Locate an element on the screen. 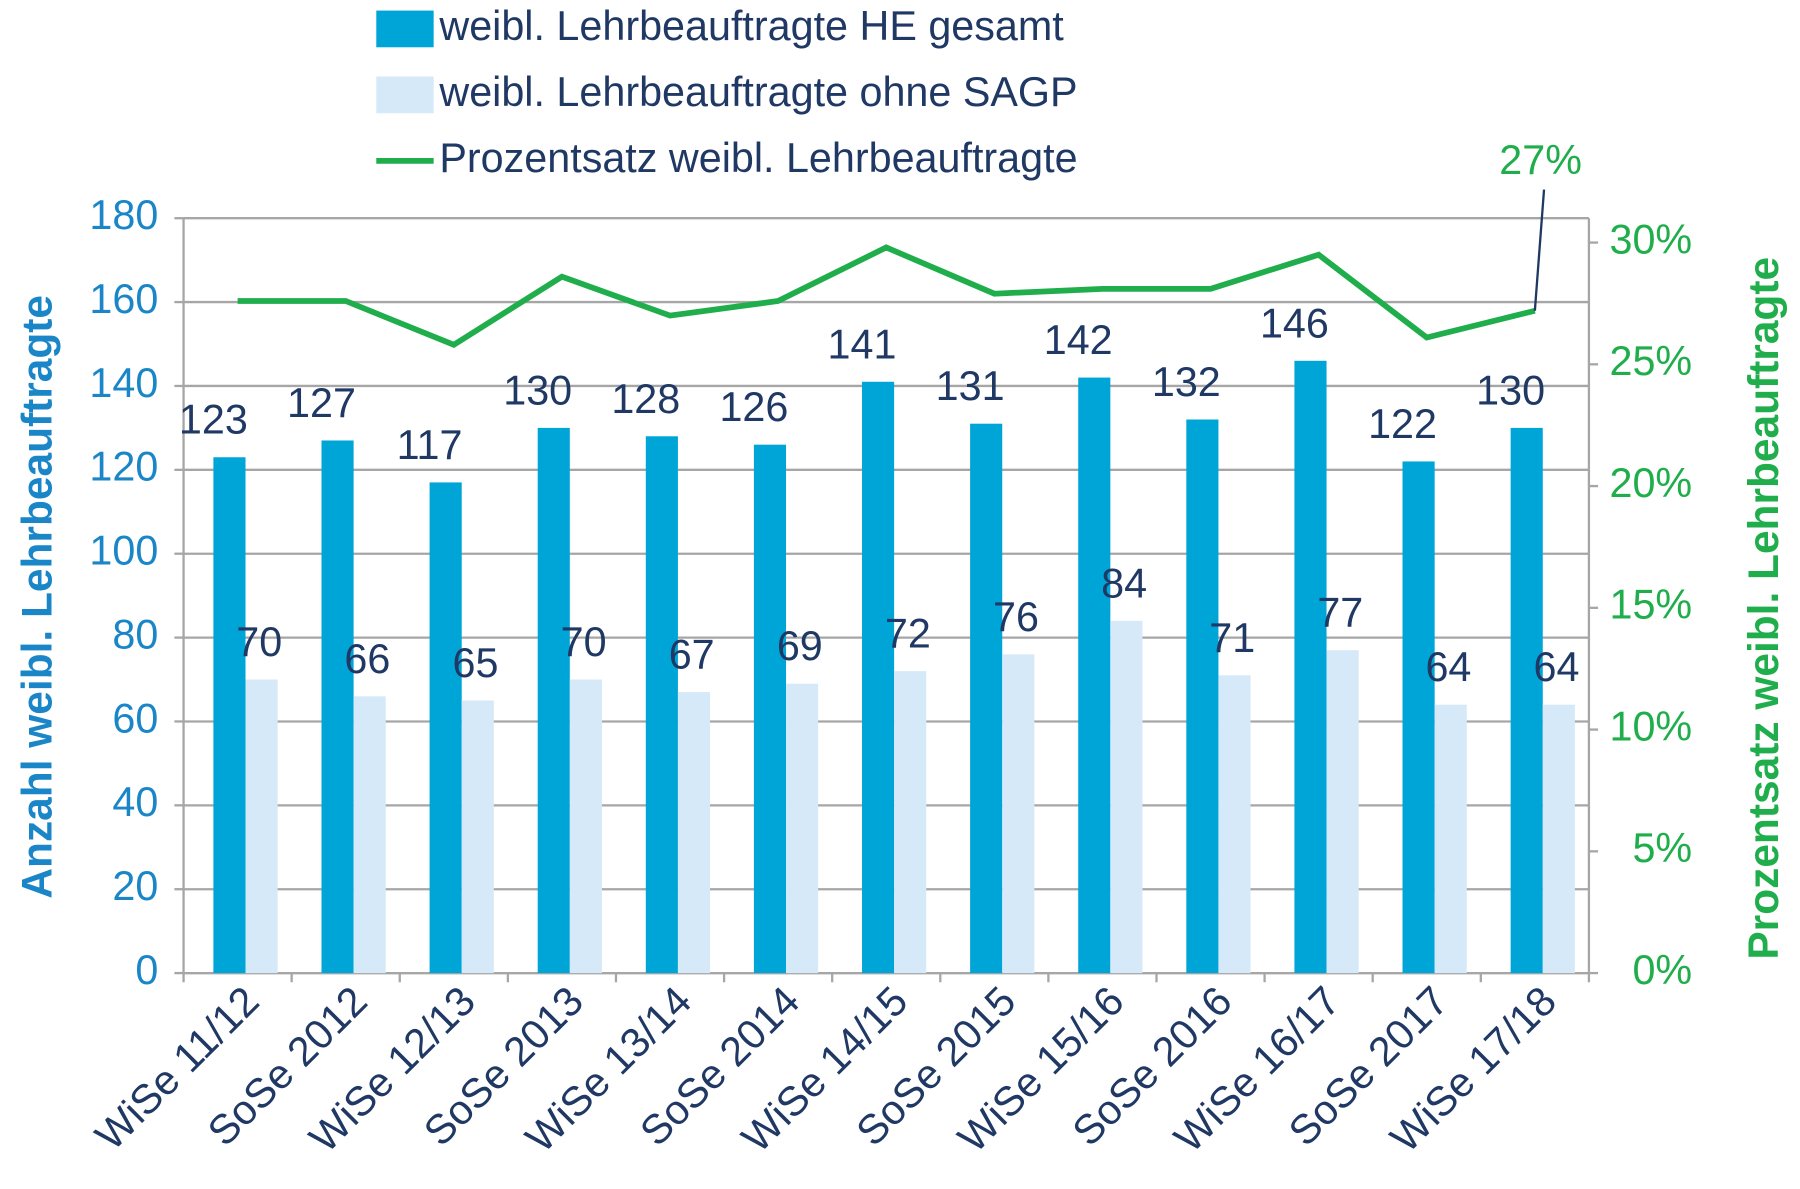 The width and height of the screenshot is (1800, 1189). bar-value-label: 123 is located at coordinates (213, 420).